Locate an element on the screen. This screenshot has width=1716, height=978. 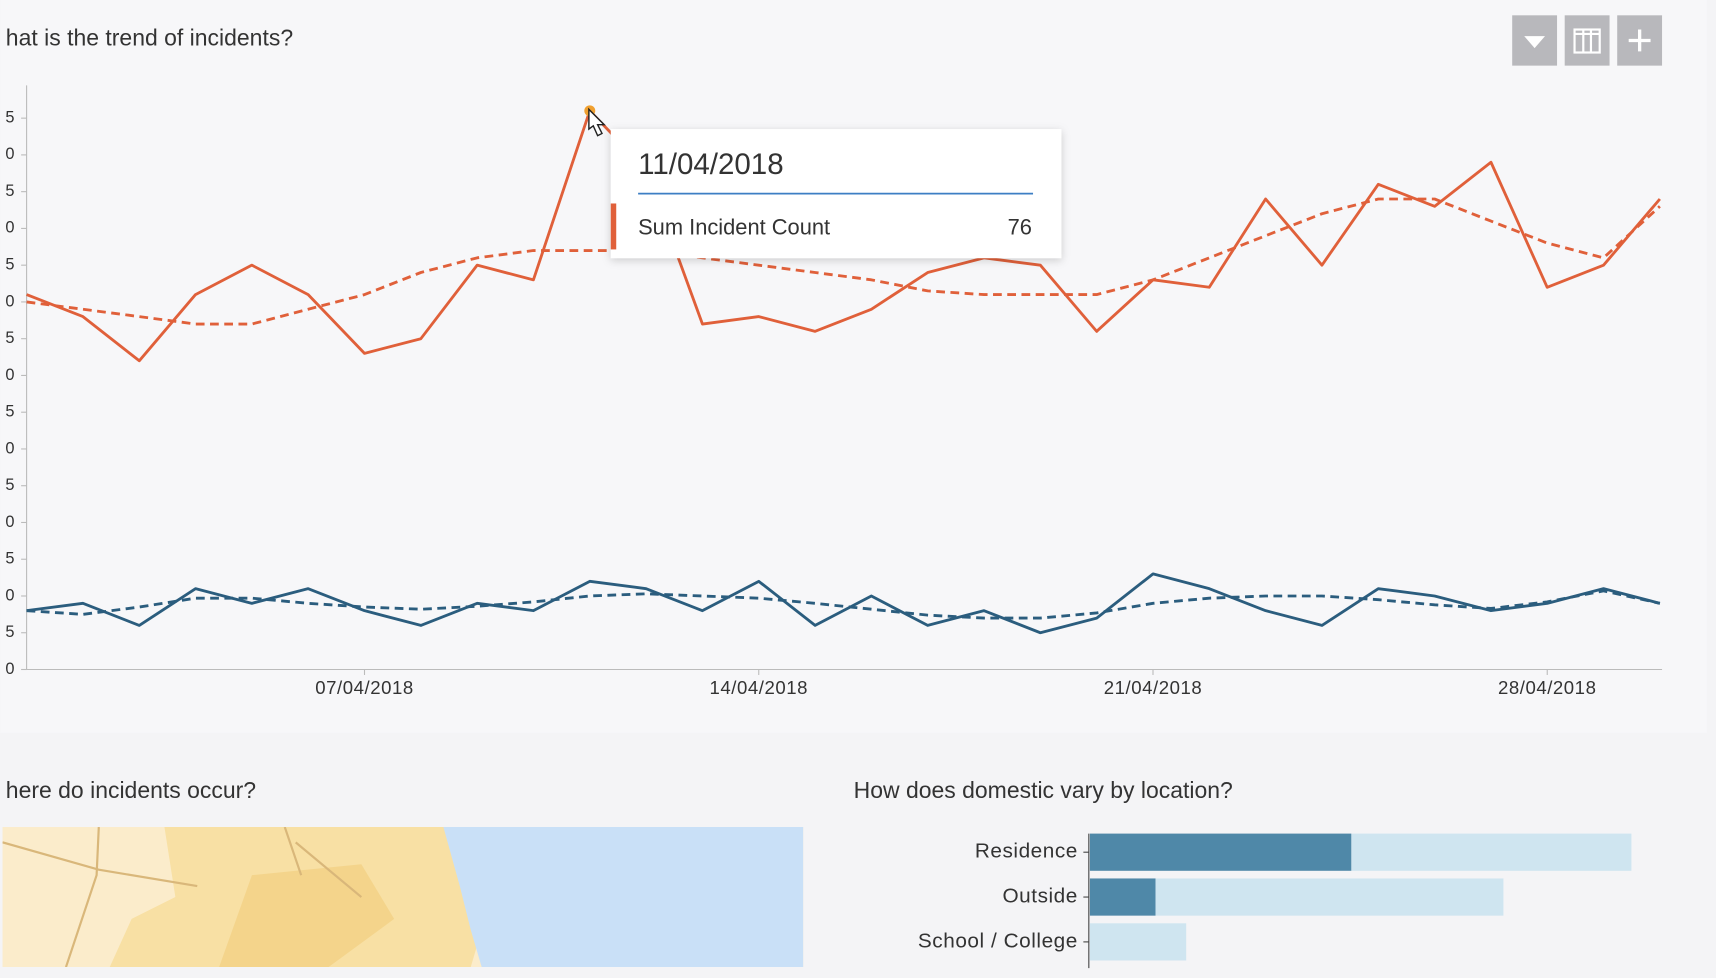
tooltip-date: 11/04/2018 is located at coordinates (711, 164).